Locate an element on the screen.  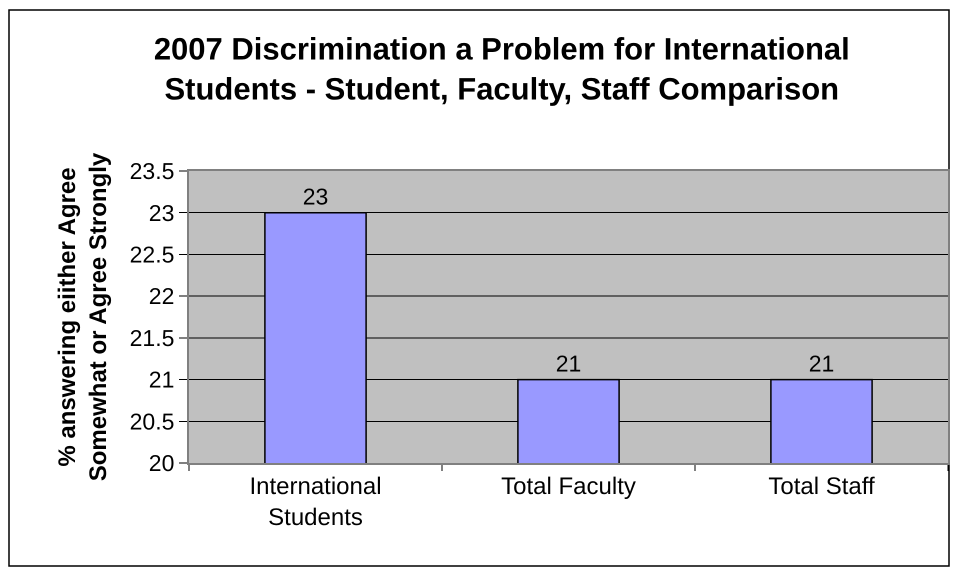
y-axis-title: % answering eiither Agree Somewhat or Agree Strongly is located at coordinates (83, 317).